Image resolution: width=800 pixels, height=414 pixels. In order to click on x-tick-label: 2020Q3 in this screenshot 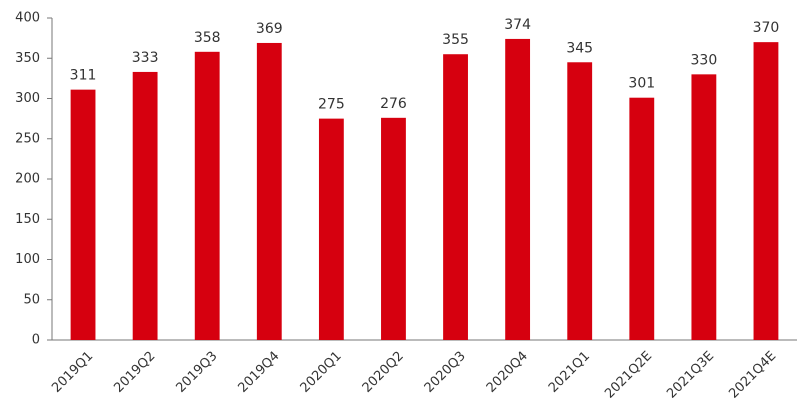, I will do `click(445, 372)`.